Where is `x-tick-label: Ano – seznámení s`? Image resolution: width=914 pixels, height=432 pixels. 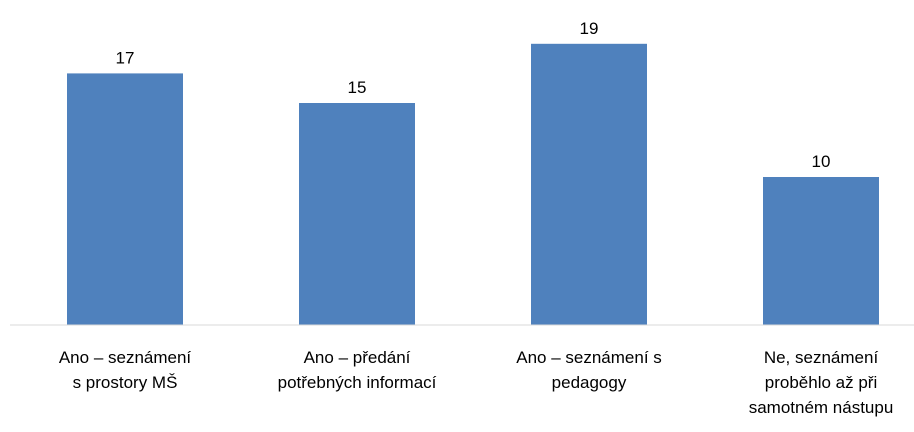
x-tick-label: Ano – seznámení s is located at coordinates (589, 357).